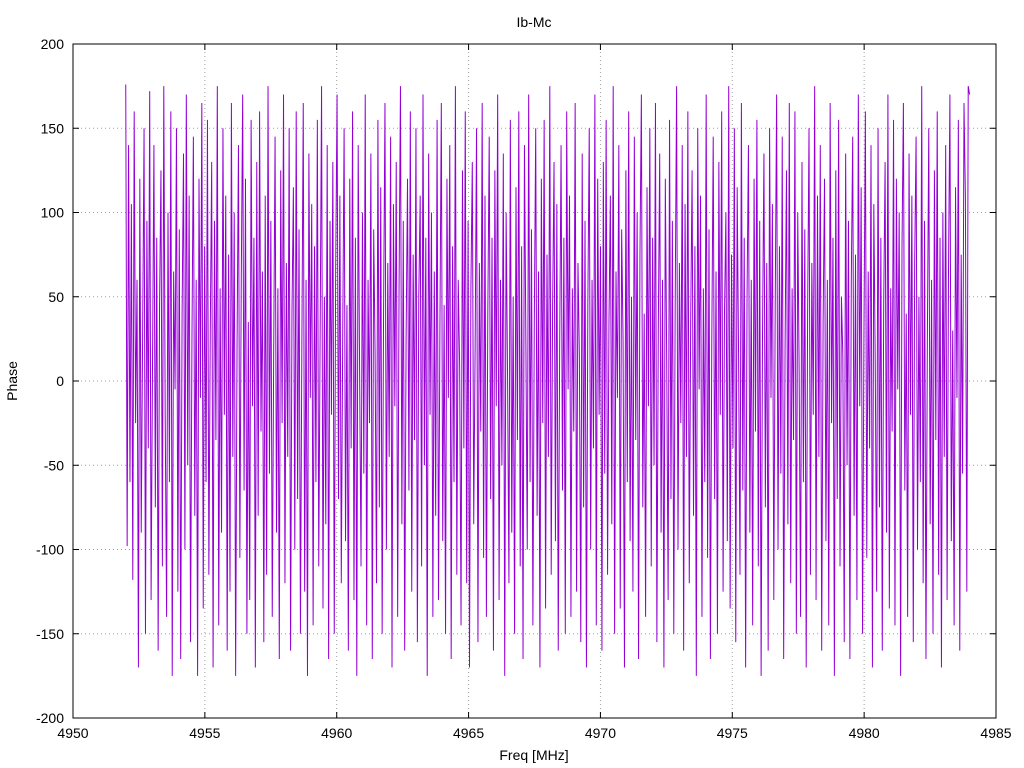 This screenshot has width=1024, height=768. Describe the element at coordinates (53, 44) in the screenshot. I see `y-tick-label: 200` at that location.